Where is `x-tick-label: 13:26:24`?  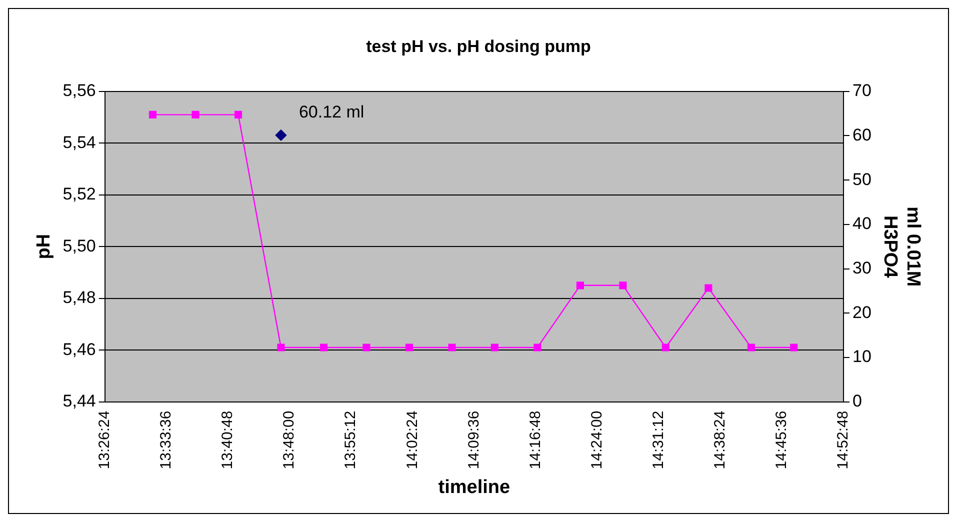 x-tick-label: 13:26:24 is located at coordinates (105, 440).